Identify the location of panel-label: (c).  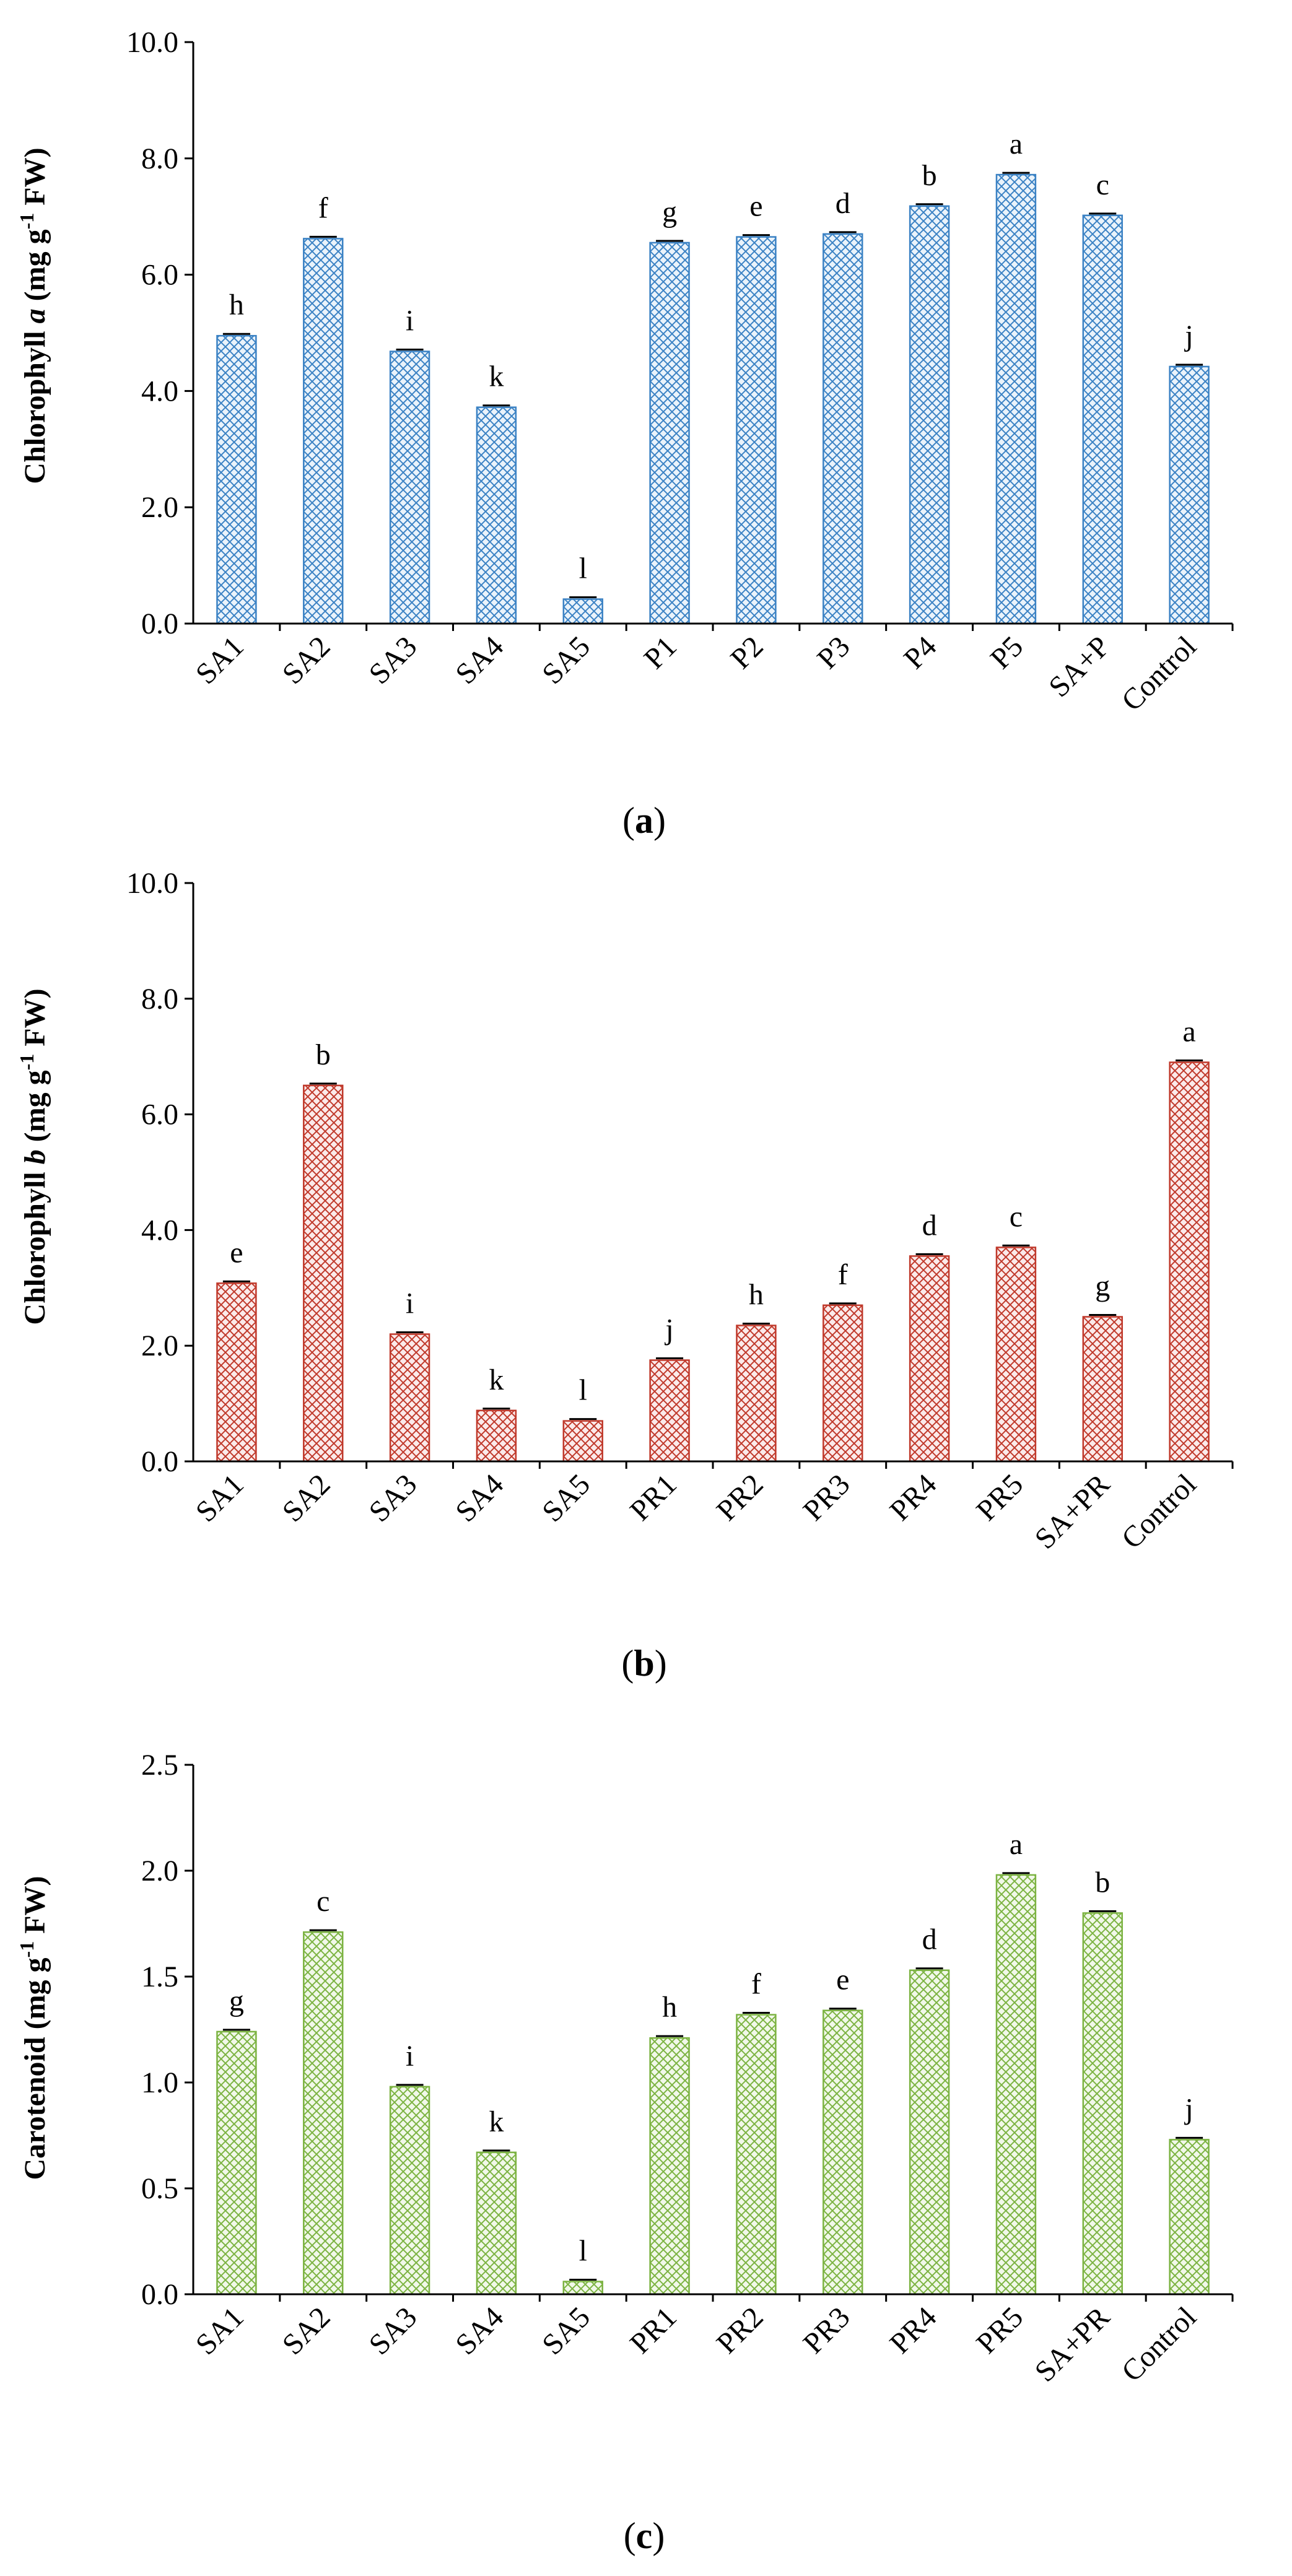
(644, 2535).